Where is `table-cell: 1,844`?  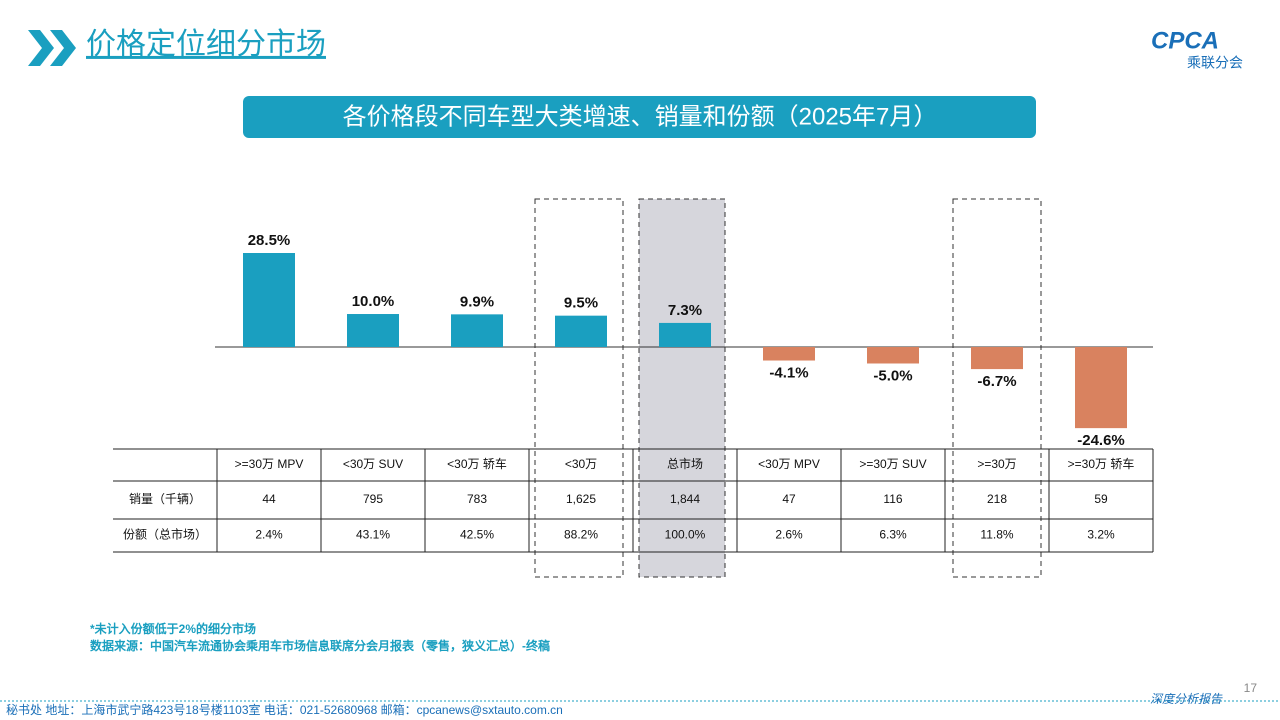 table-cell: 1,844 is located at coordinates (685, 499).